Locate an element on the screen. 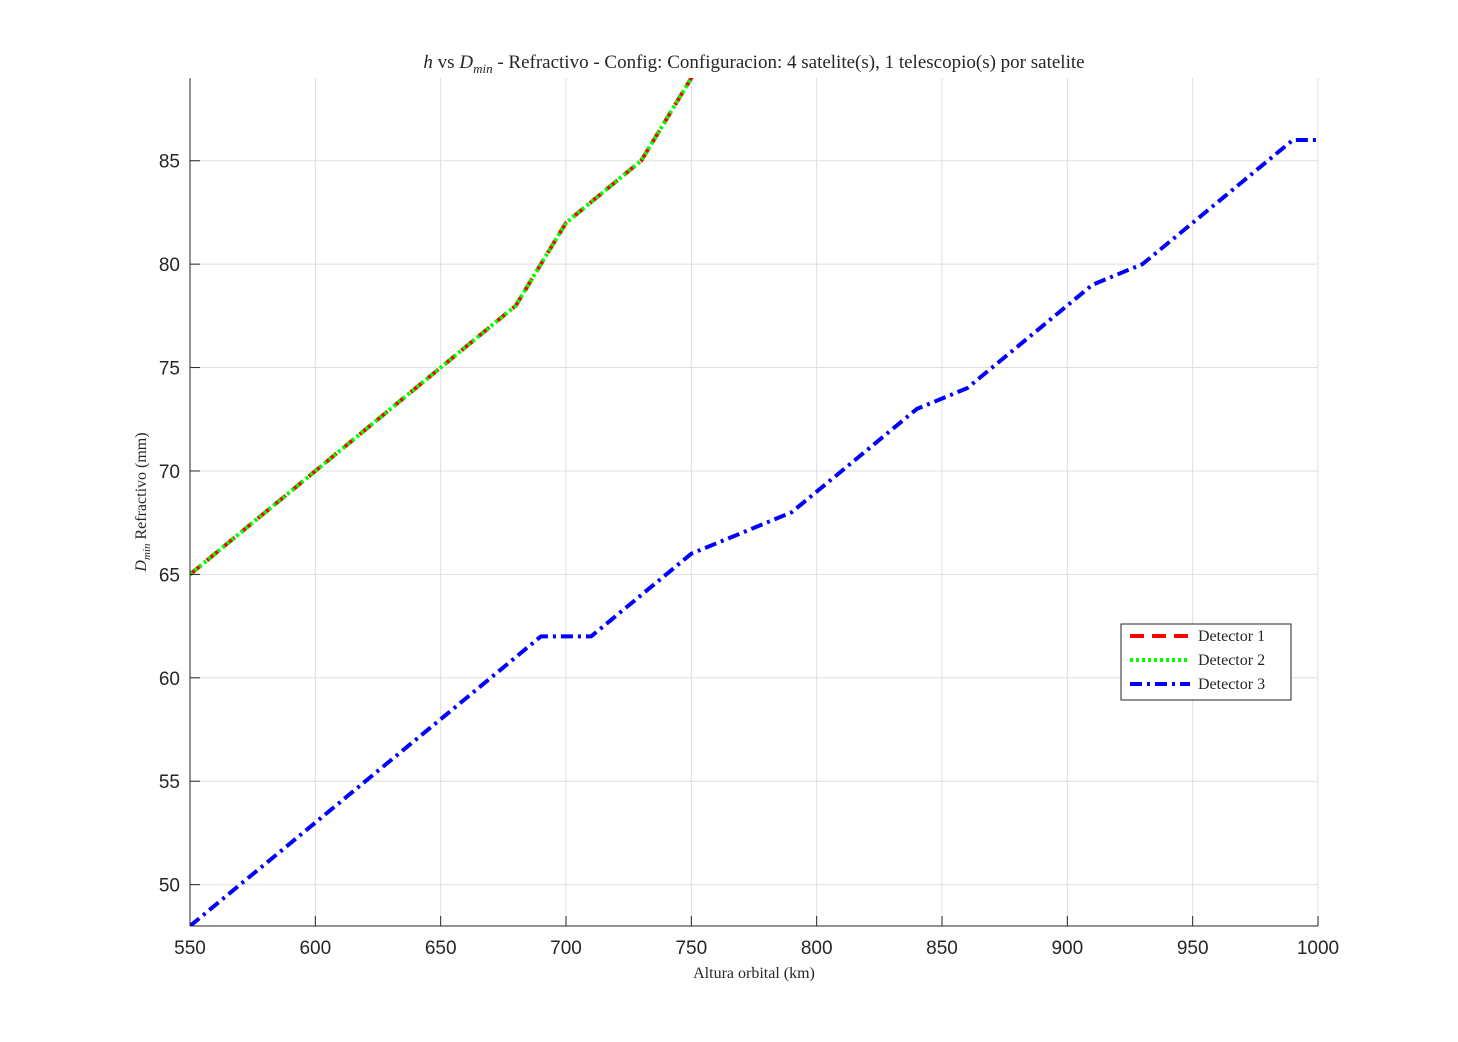 The width and height of the screenshot is (1458, 1042). y-tick-label: 70 is located at coordinates (169, 472).